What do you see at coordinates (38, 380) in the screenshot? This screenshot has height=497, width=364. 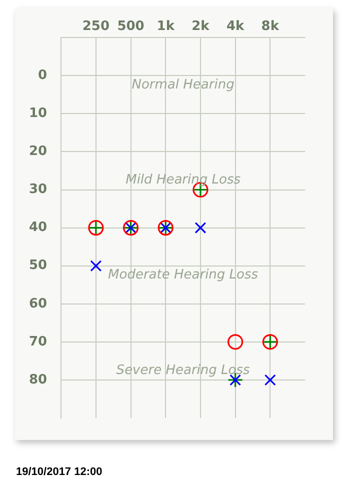 I see `y-tick-label: 80` at bounding box center [38, 380].